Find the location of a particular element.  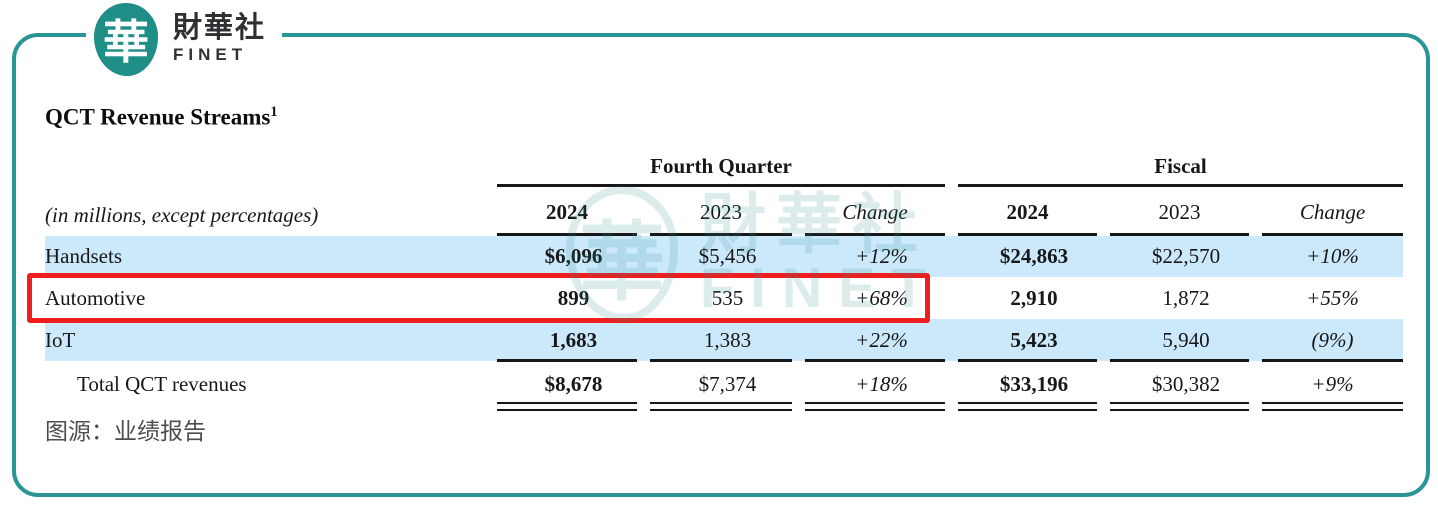

group-header-fourth-quarter: Fourth Quarter is located at coordinates (721, 168).